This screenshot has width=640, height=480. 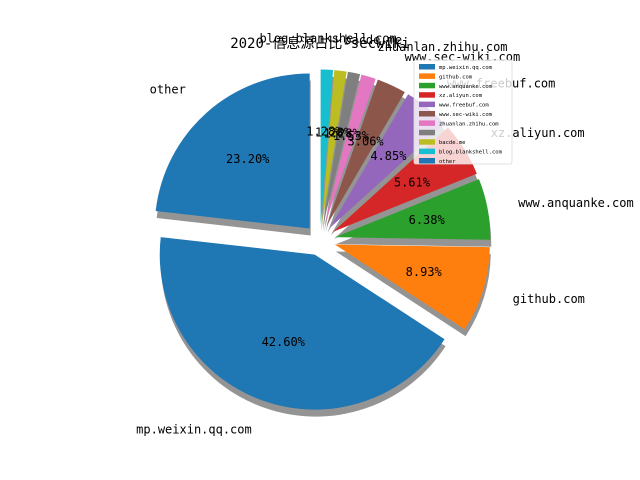 I want to click on slice-label-weixin: mp.weixin.qq.com, so click(x=194, y=430).